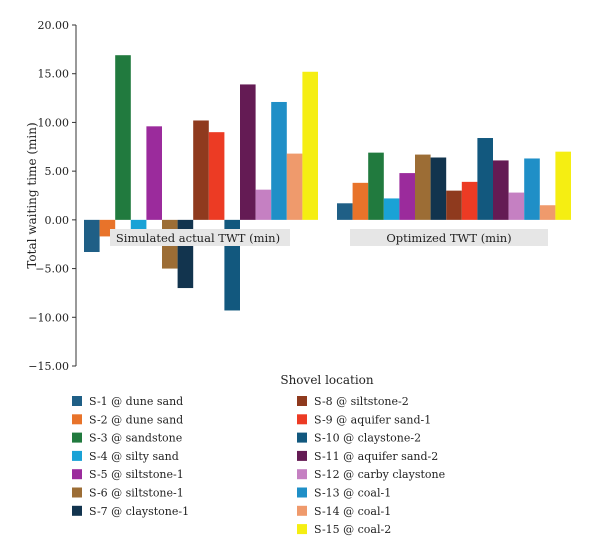 Image resolution: width=600 pixels, height=539 pixels. I want to click on x-axis-title: Shovel location, so click(327, 380).